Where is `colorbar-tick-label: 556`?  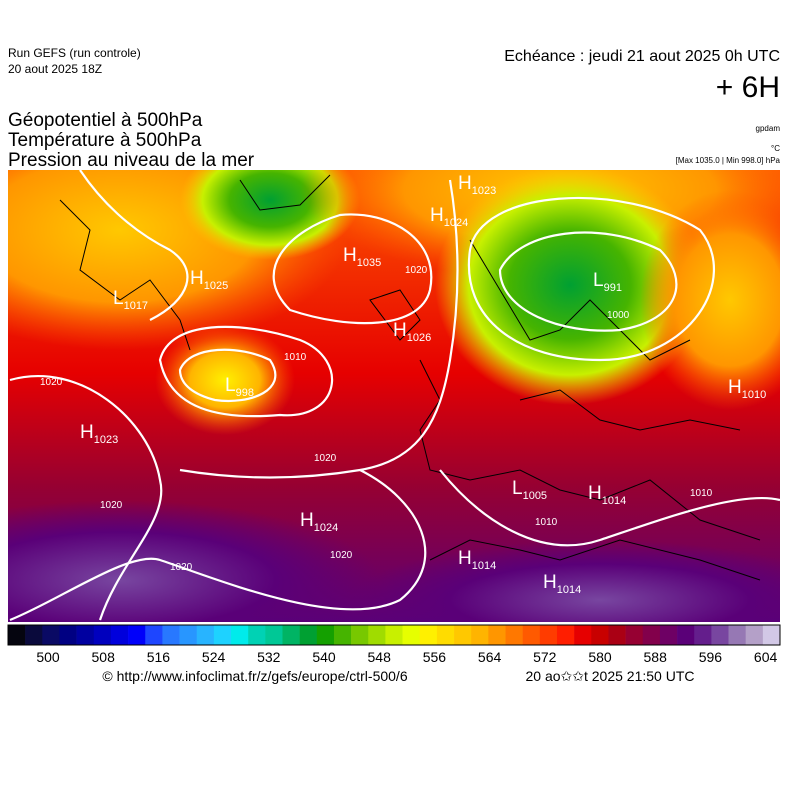
colorbar-tick-label: 556 is located at coordinates (435, 657).